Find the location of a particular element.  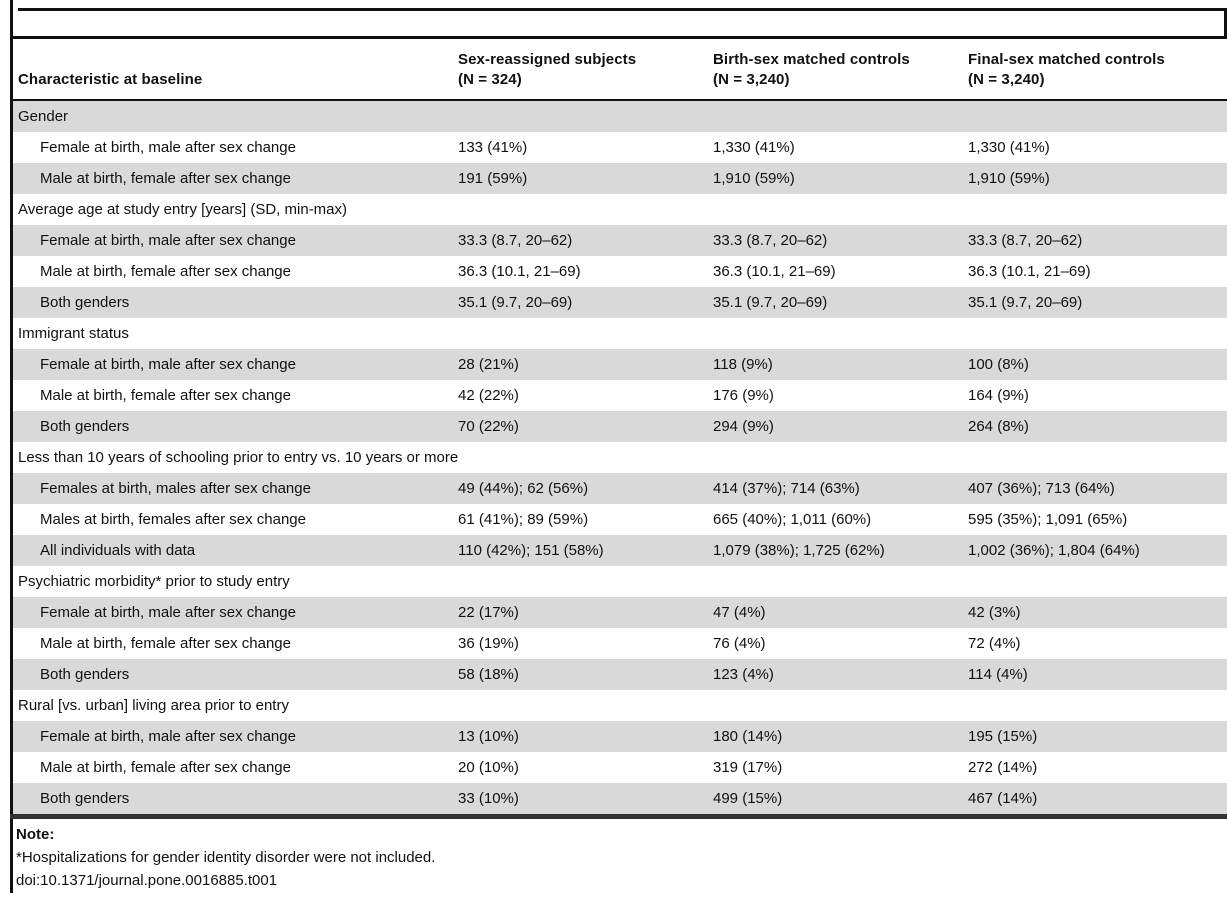

value-cell: 70 (22%) is located at coordinates (488, 426).